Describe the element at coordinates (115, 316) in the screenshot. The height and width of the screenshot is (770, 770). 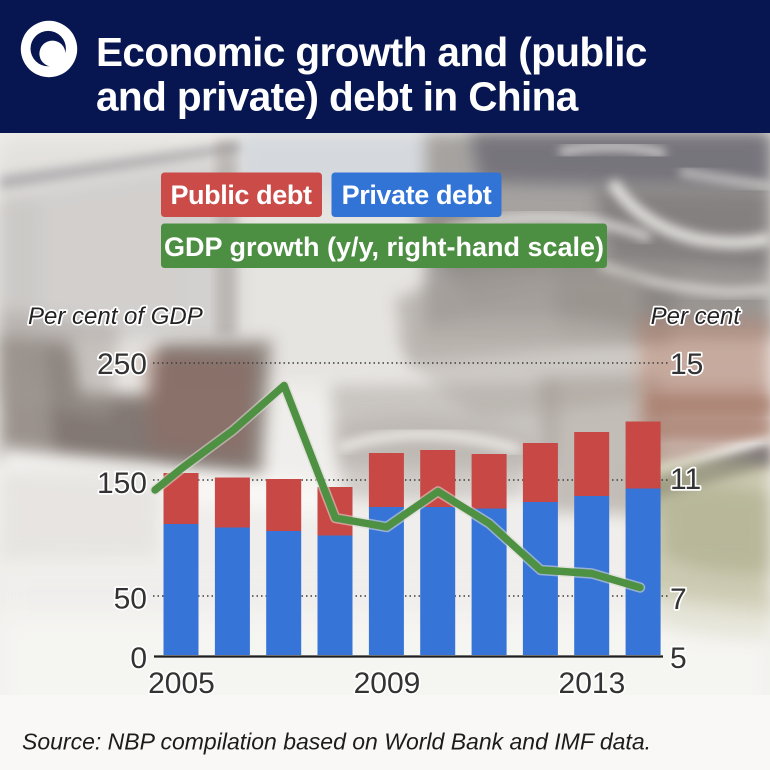
I see `svg-text: Per cent of GDP` at that location.